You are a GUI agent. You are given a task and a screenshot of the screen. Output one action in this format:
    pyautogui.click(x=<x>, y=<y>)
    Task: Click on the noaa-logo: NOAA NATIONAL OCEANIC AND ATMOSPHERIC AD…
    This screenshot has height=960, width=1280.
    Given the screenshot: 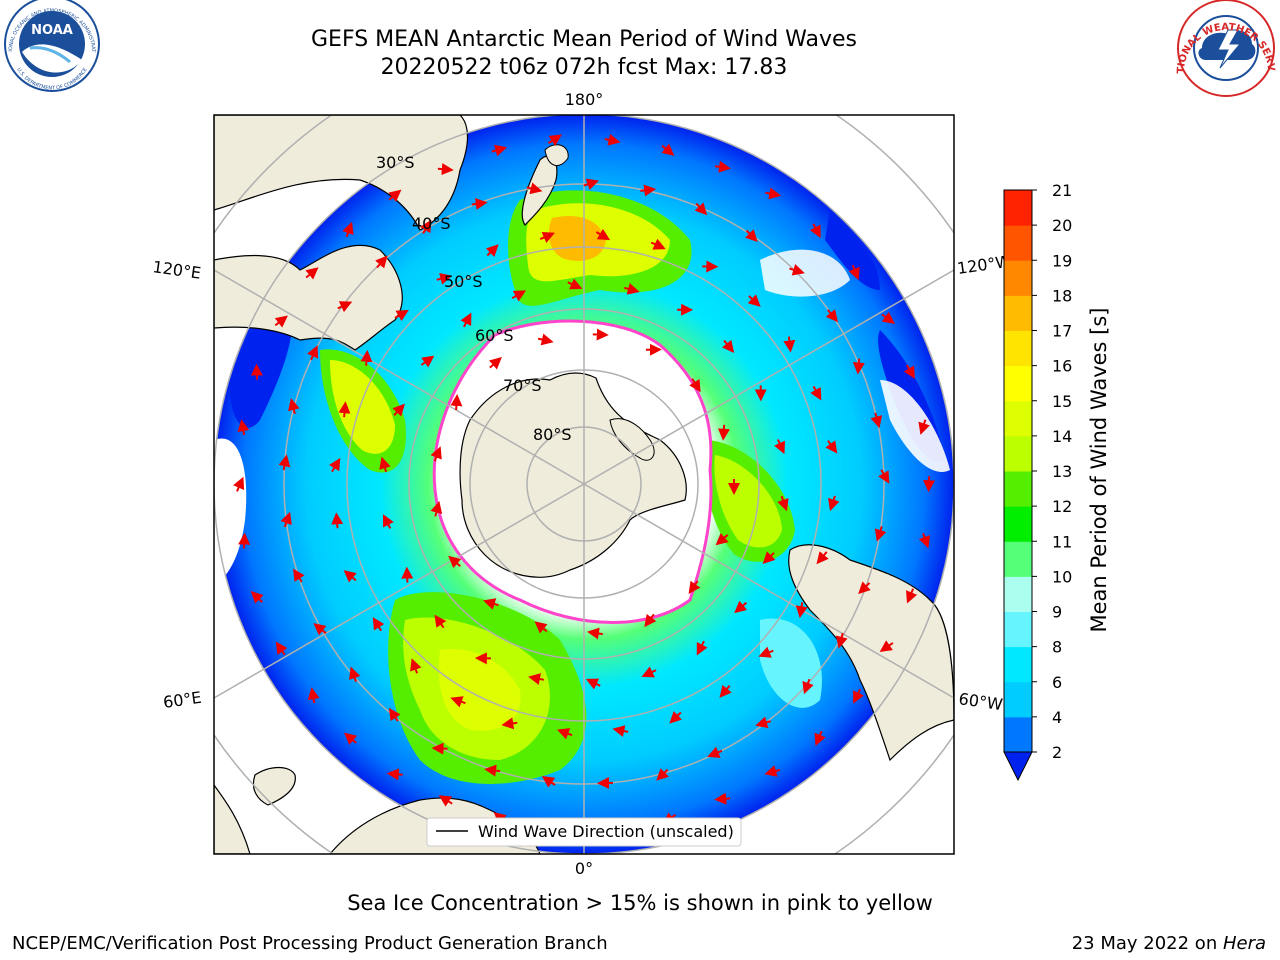 What is the action you would take?
    pyautogui.click(x=50, y=46)
    